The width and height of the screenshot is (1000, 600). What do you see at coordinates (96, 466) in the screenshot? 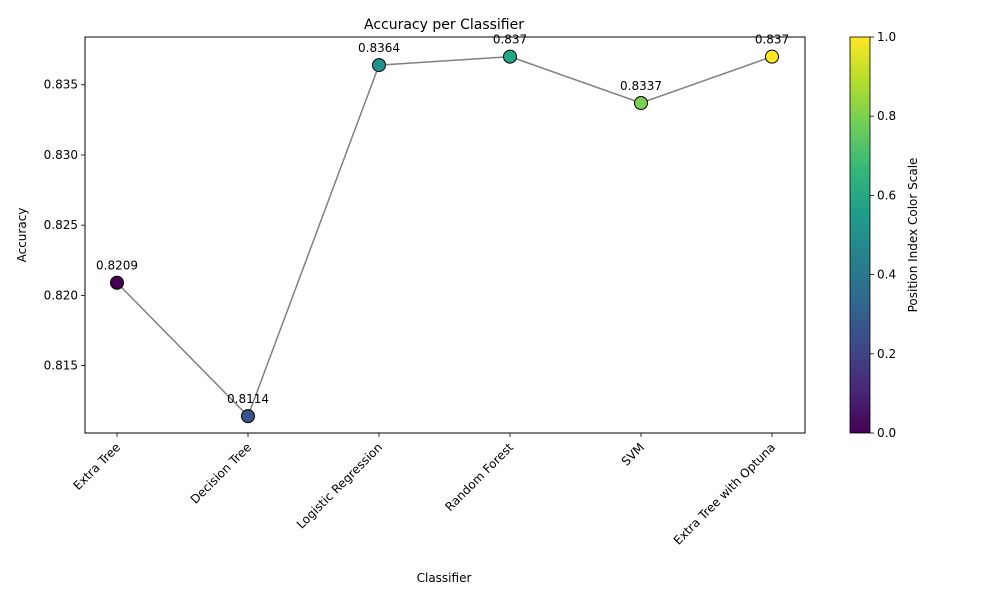
I see `x-tick-label: Extra Tree` at bounding box center [96, 466].